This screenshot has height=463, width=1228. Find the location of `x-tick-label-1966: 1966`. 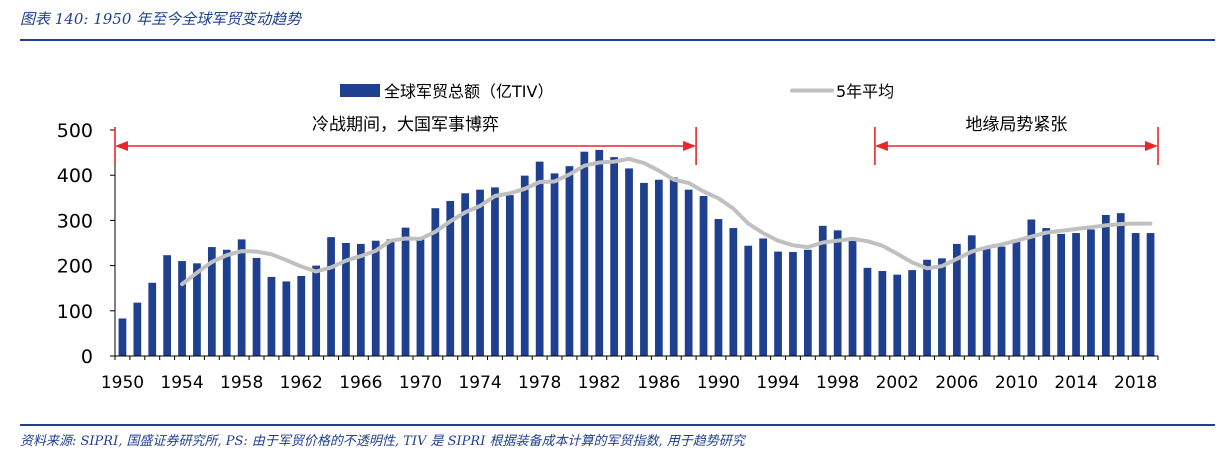

x-tick-label-1966: 1966 is located at coordinates (360, 383).